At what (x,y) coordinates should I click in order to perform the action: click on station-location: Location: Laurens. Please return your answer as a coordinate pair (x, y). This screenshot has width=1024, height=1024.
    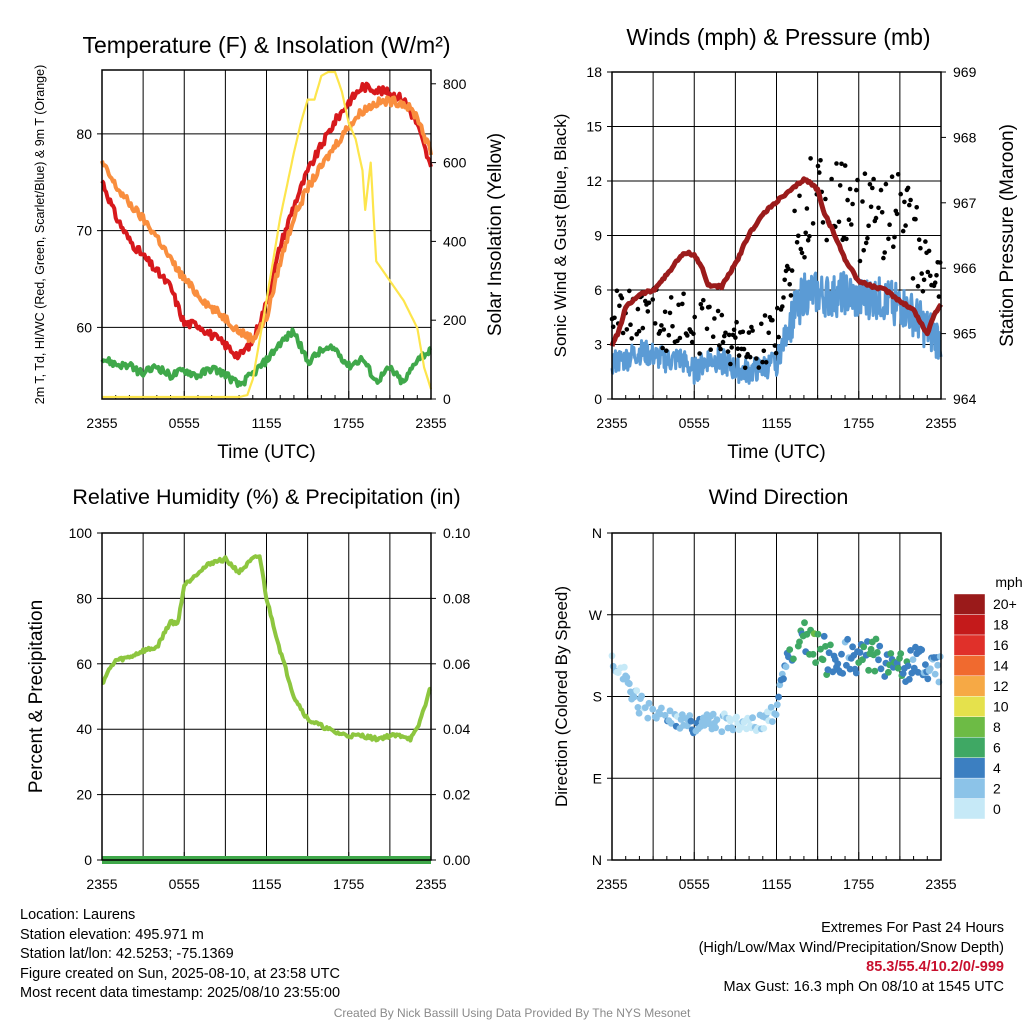
    Looking at the image, I should click on (78, 915).